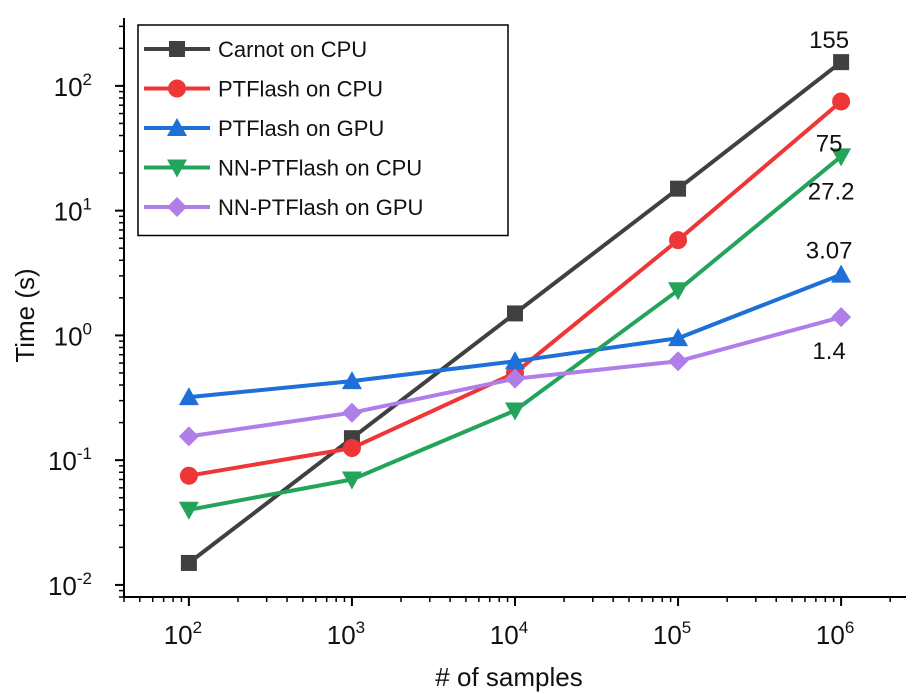 The image size is (922, 694). I want to click on y-tick-label: 10⁰, so click(73, 335).